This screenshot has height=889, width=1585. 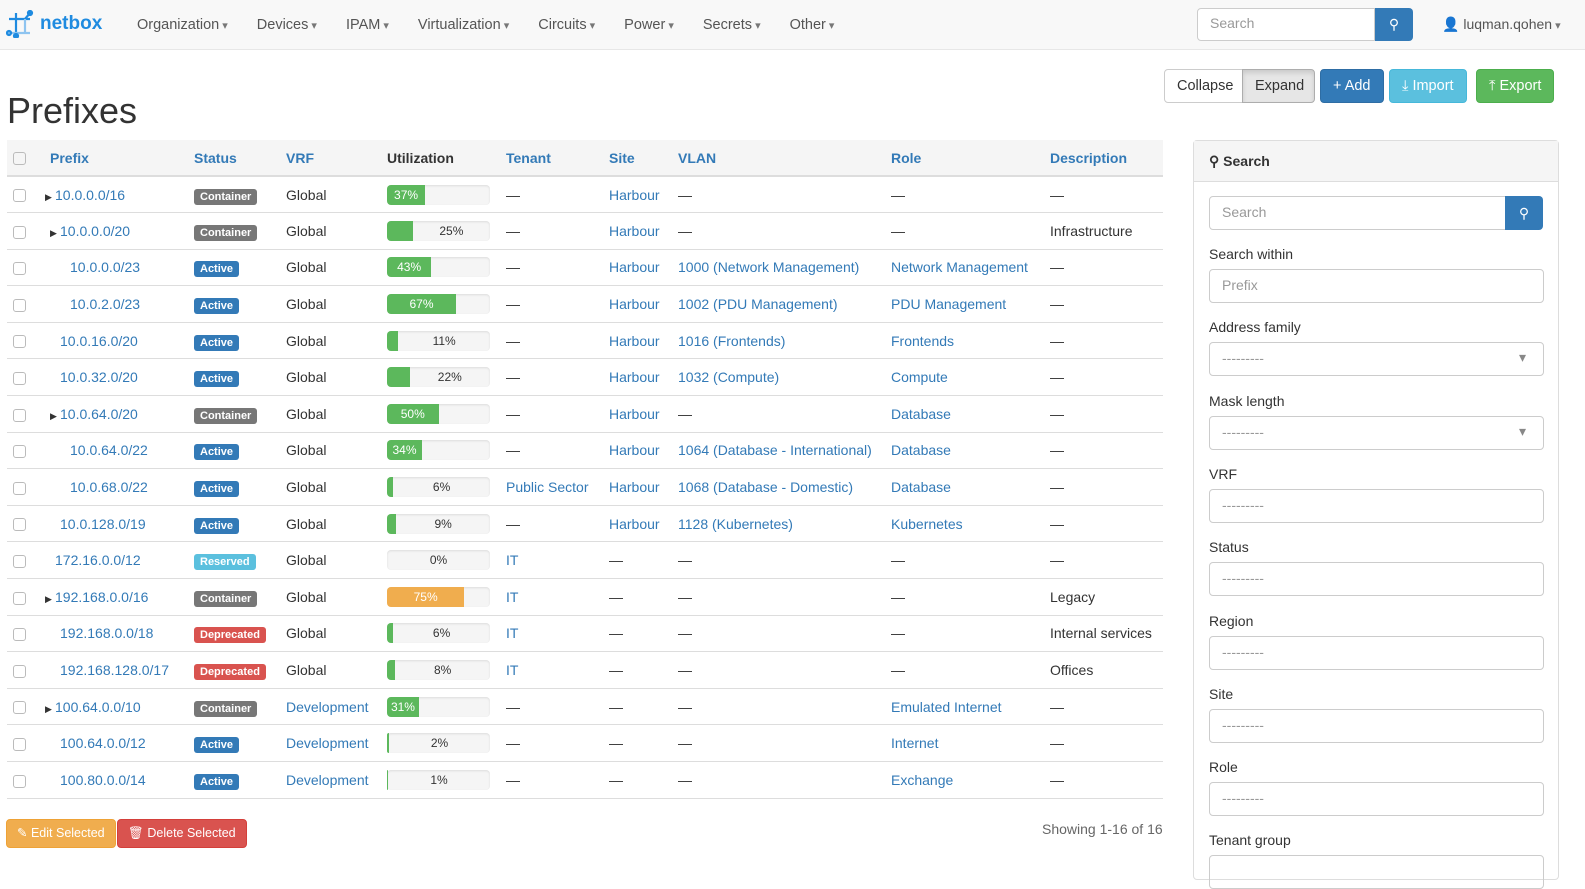 What do you see at coordinates (769, 267) in the screenshot?
I see `vlan-value: 1000 (Network Management)` at bounding box center [769, 267].